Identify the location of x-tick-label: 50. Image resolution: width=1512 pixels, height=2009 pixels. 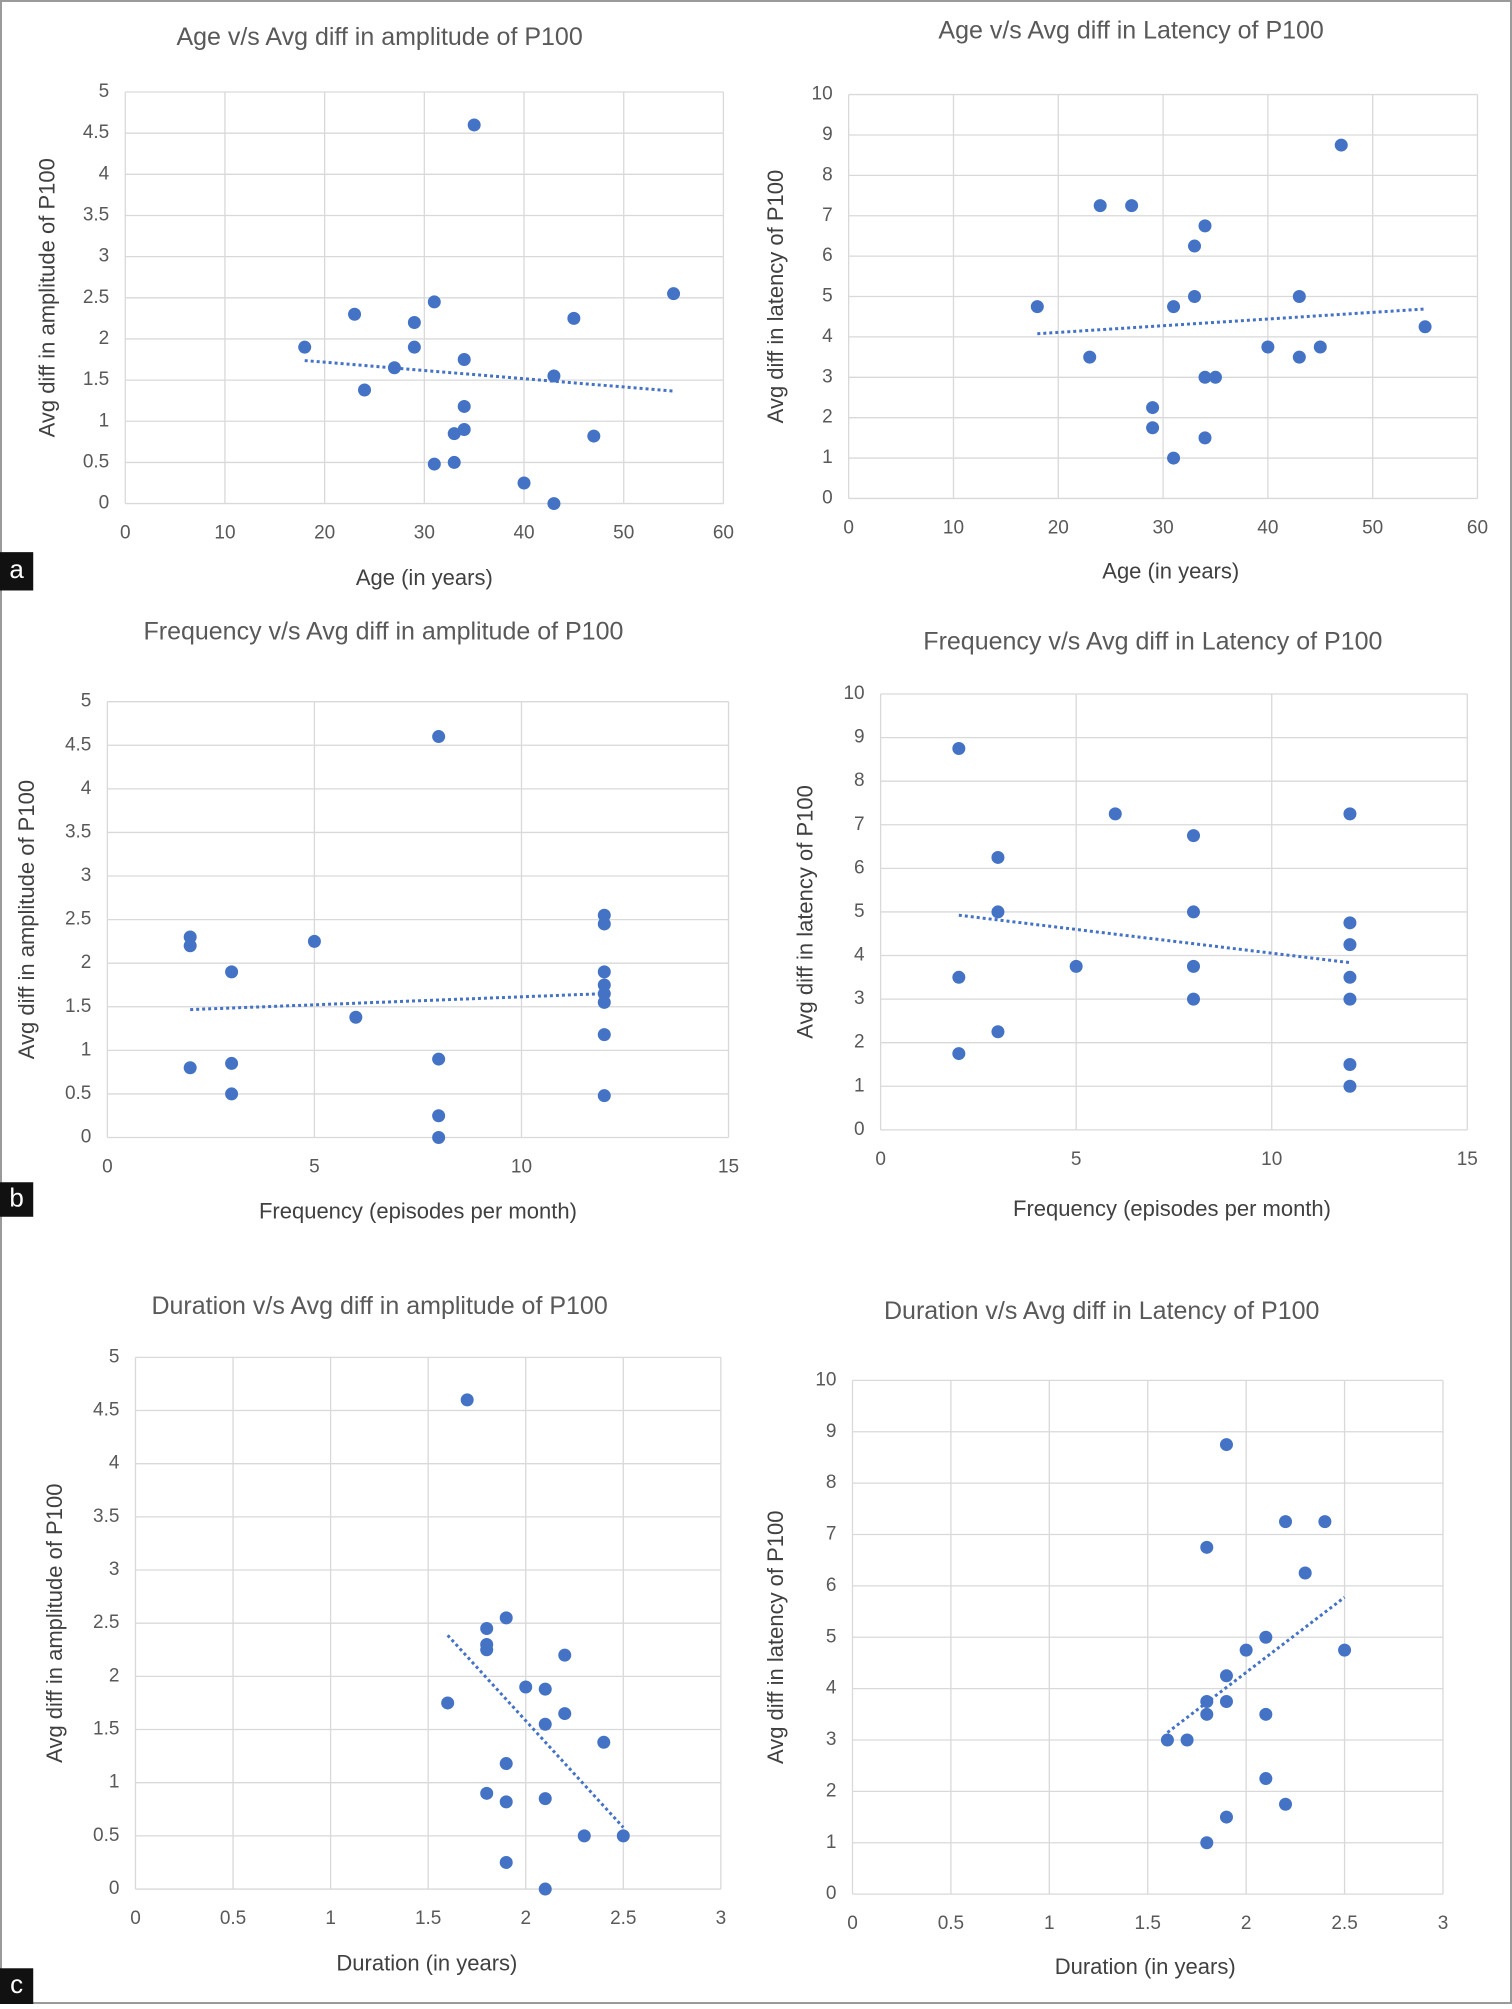
(1372, 527).